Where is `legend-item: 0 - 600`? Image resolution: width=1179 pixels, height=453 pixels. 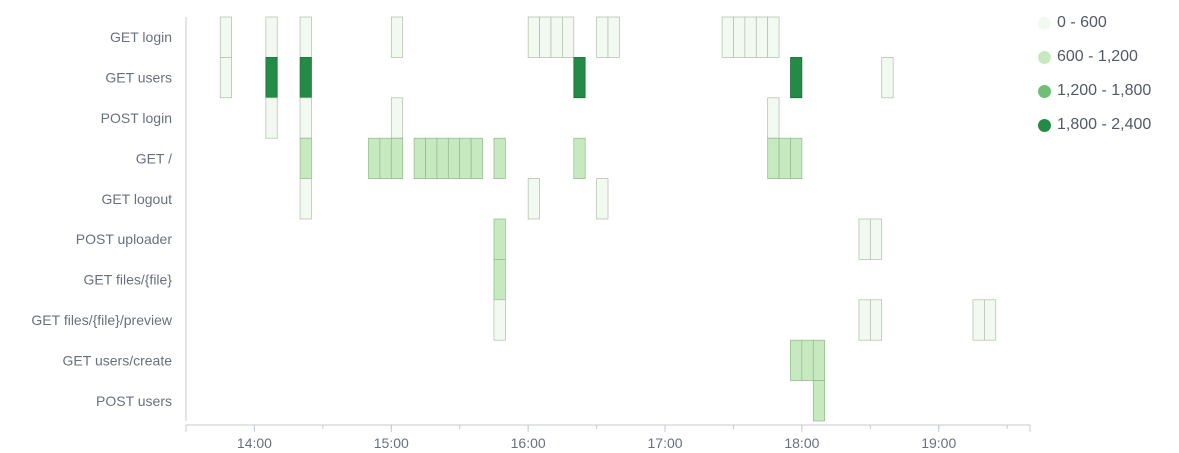 legend-item: 0 - 600 is located at coordinates (1094, 23).